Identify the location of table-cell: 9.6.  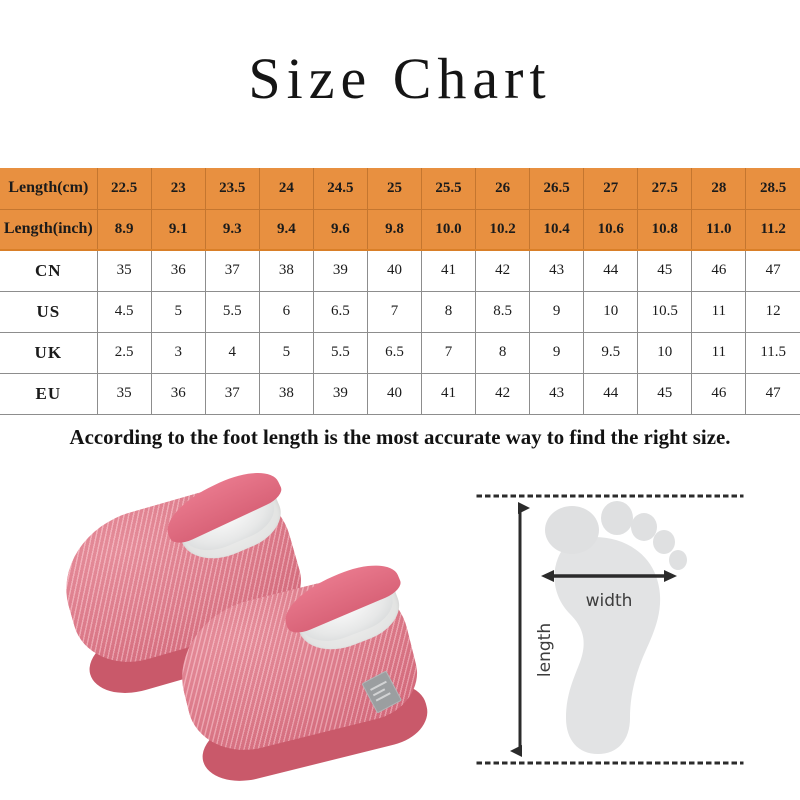
(340, 230).